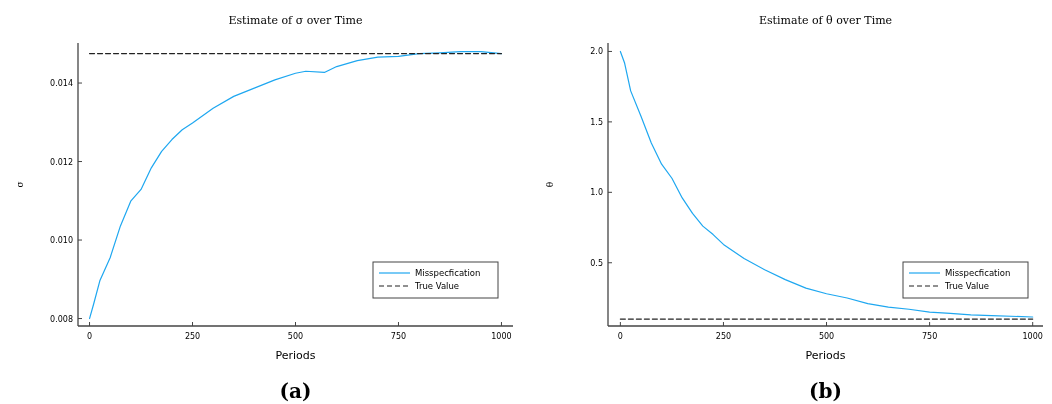 The image size is (1052, 404). Describe the element at coordinates (61, 84) in the screenshot. I see `y-tick-label: 0.014` at that location.